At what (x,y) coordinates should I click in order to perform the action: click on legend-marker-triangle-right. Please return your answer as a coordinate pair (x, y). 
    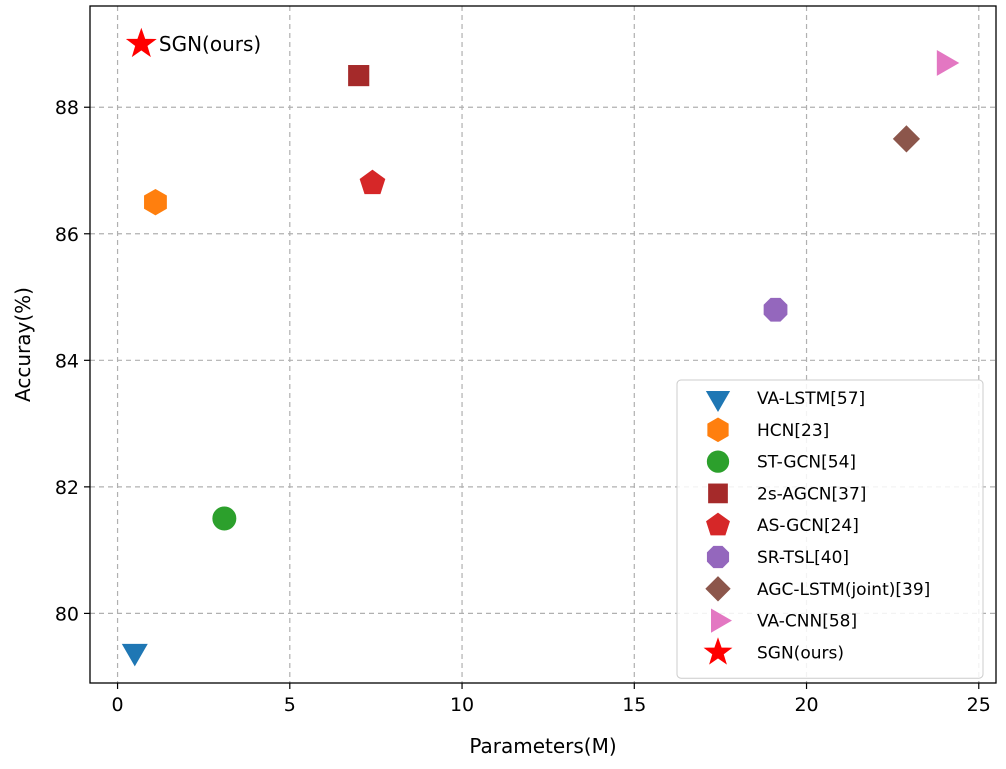
    Looking at the image, I should click on (721, 620).